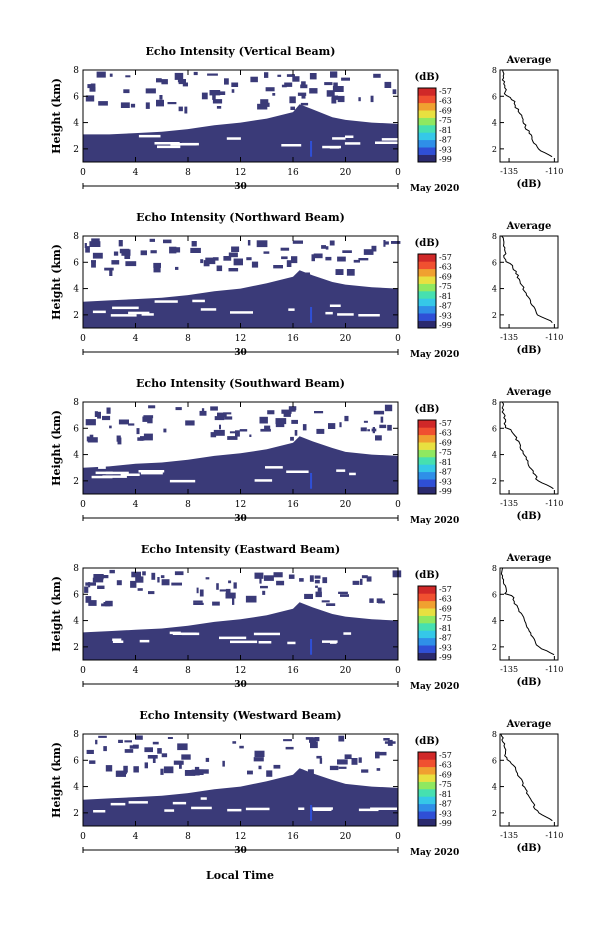  Describe the element at coordinates (445, 91) in the screenshot. I see `colorbar-tick-label: -57` at that location.